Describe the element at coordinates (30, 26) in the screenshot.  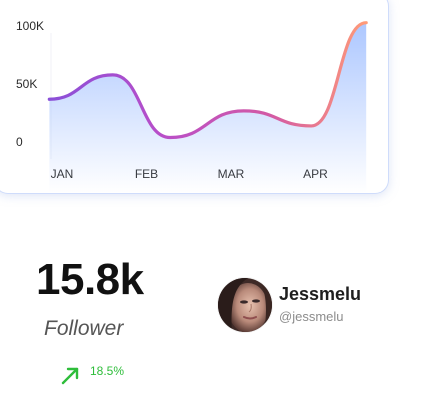
I see `y-tick-label: 100K` at that location.